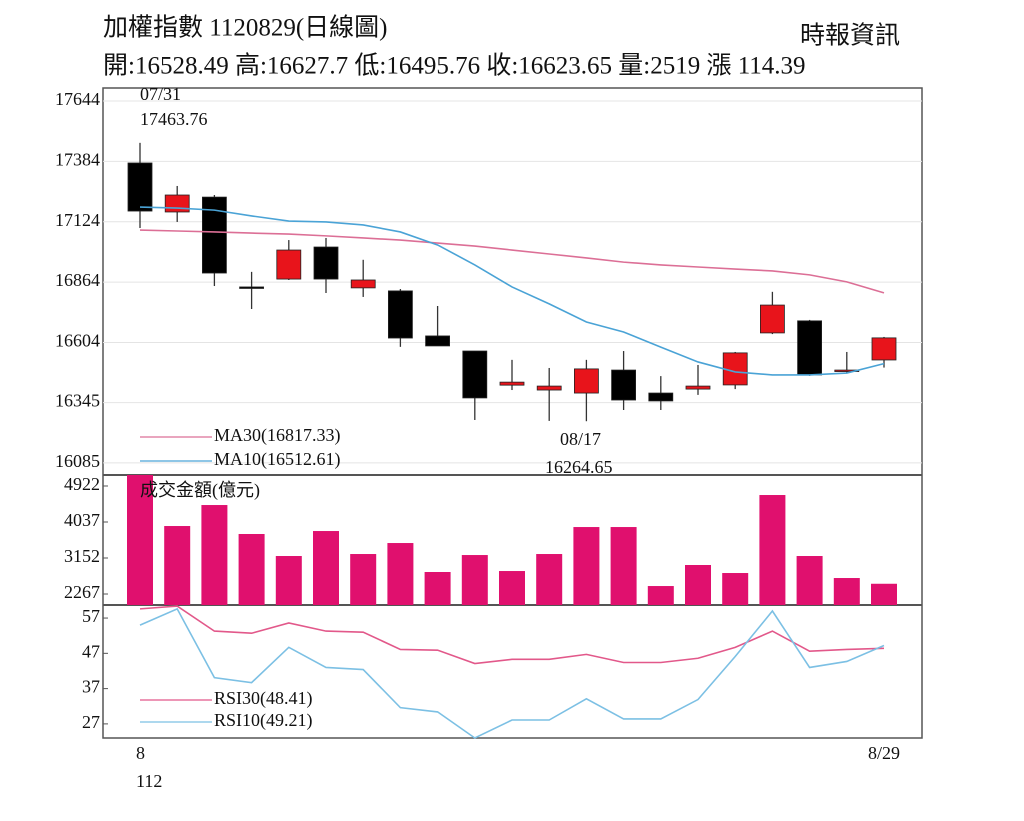 This screenshot has height=821, width=1024. What do you see at coordinates (77, 341) in the screenshot?
I see `y-tick-label: 16604` at bounding box center [77, 341].